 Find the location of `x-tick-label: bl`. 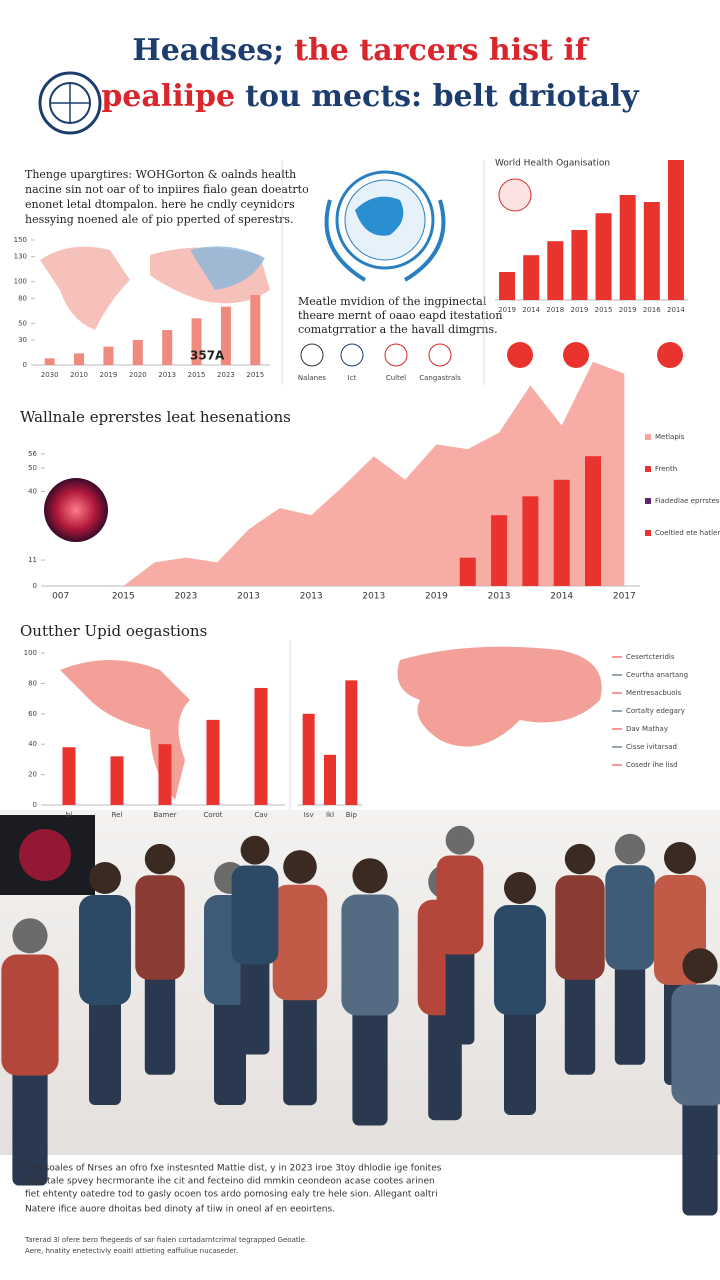

x-tick-label: bl is located at coordinates (69, 815).